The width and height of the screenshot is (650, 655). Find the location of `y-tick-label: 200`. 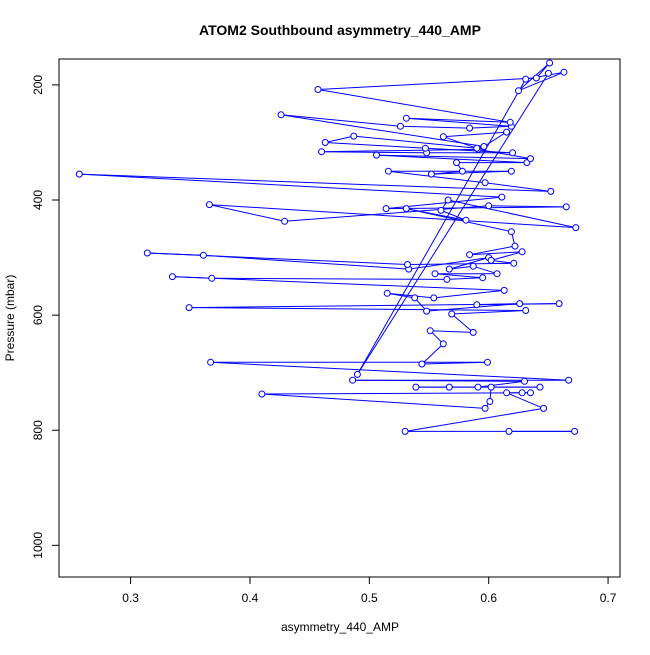

y-tick-label: 200 is located at coordinates (38, 85).